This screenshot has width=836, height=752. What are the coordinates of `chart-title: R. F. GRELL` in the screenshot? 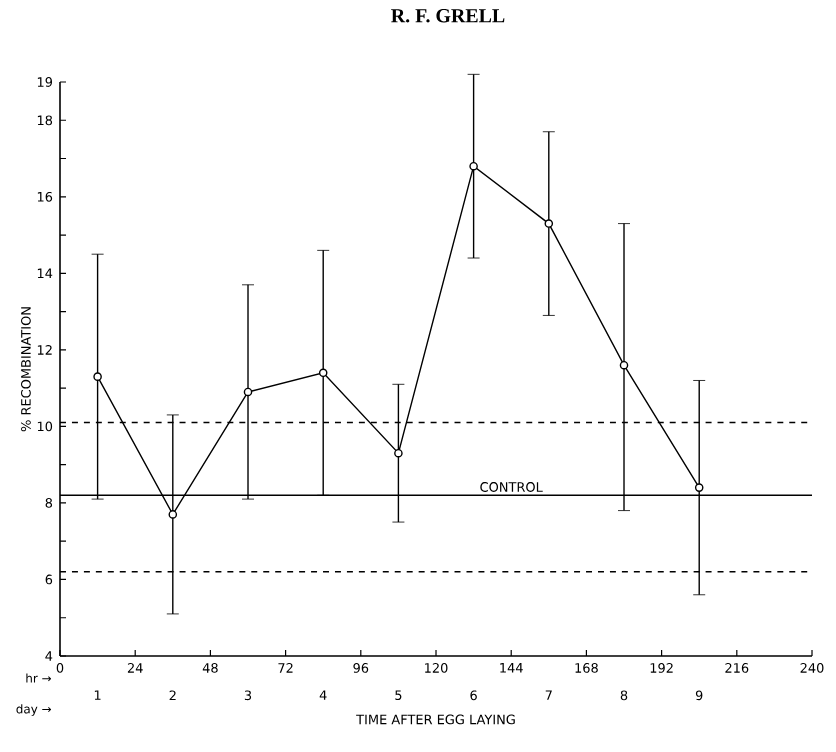 It's located at (448, 16).